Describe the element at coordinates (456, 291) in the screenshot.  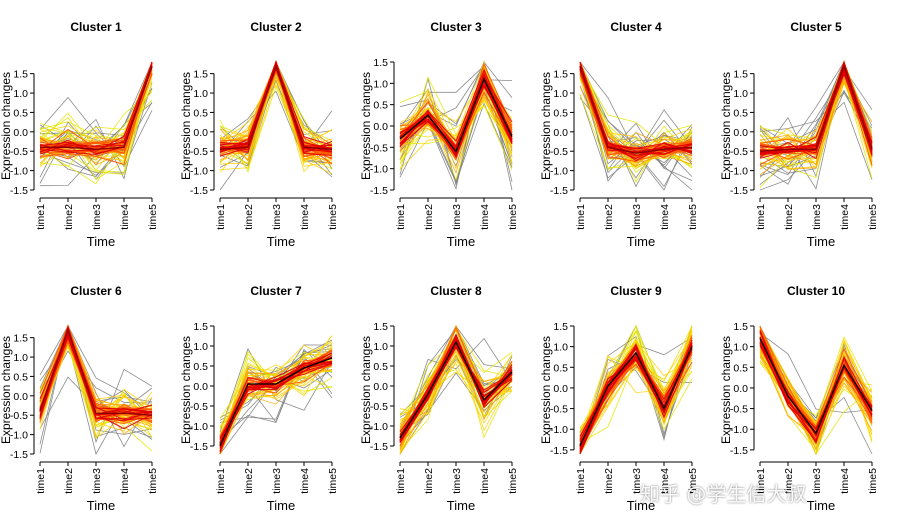
I see `panel-title: Cluster 8` at that location.